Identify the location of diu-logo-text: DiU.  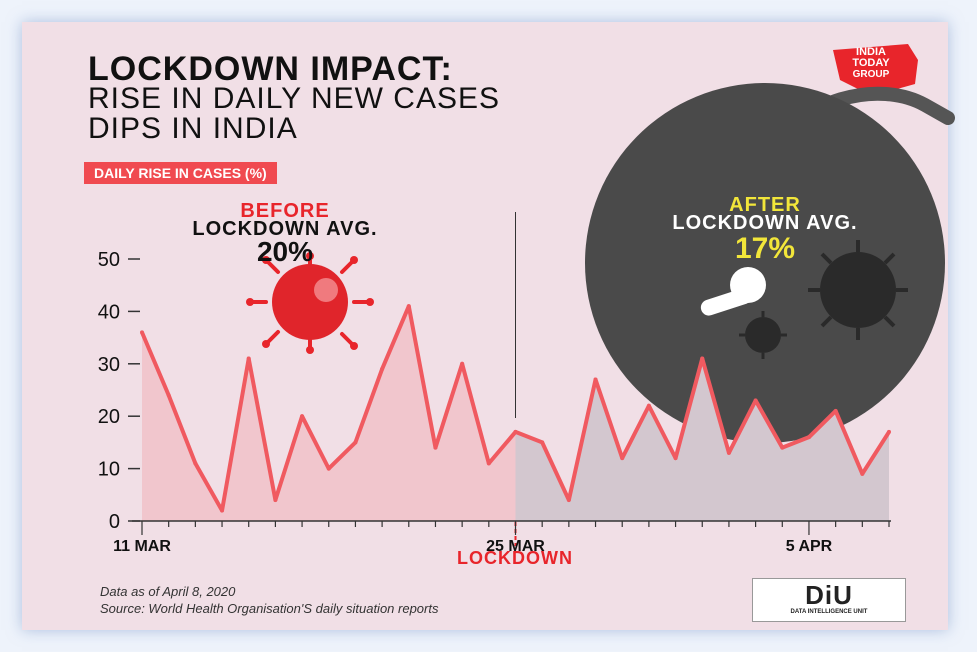
(829, 595).